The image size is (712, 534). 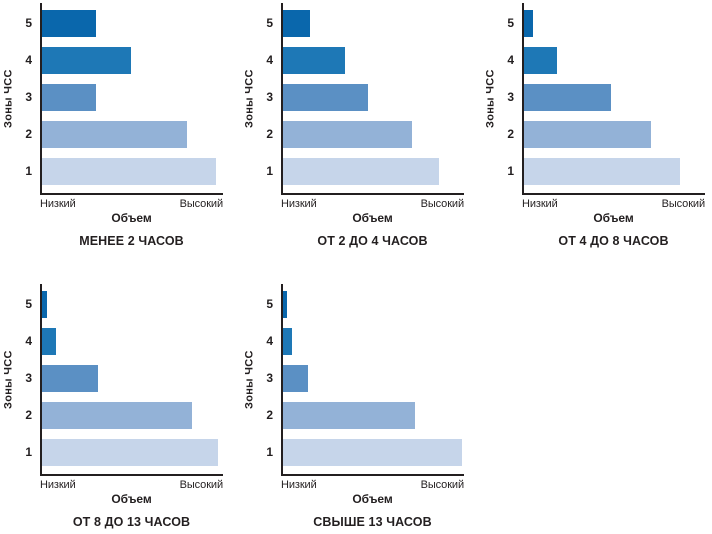 What do you see at coordinates (372, 241) in the screenshot?
I see `chart-title: ОТ 2 ДО 4 ЧАСОВ` at bounding box center [372, 241].